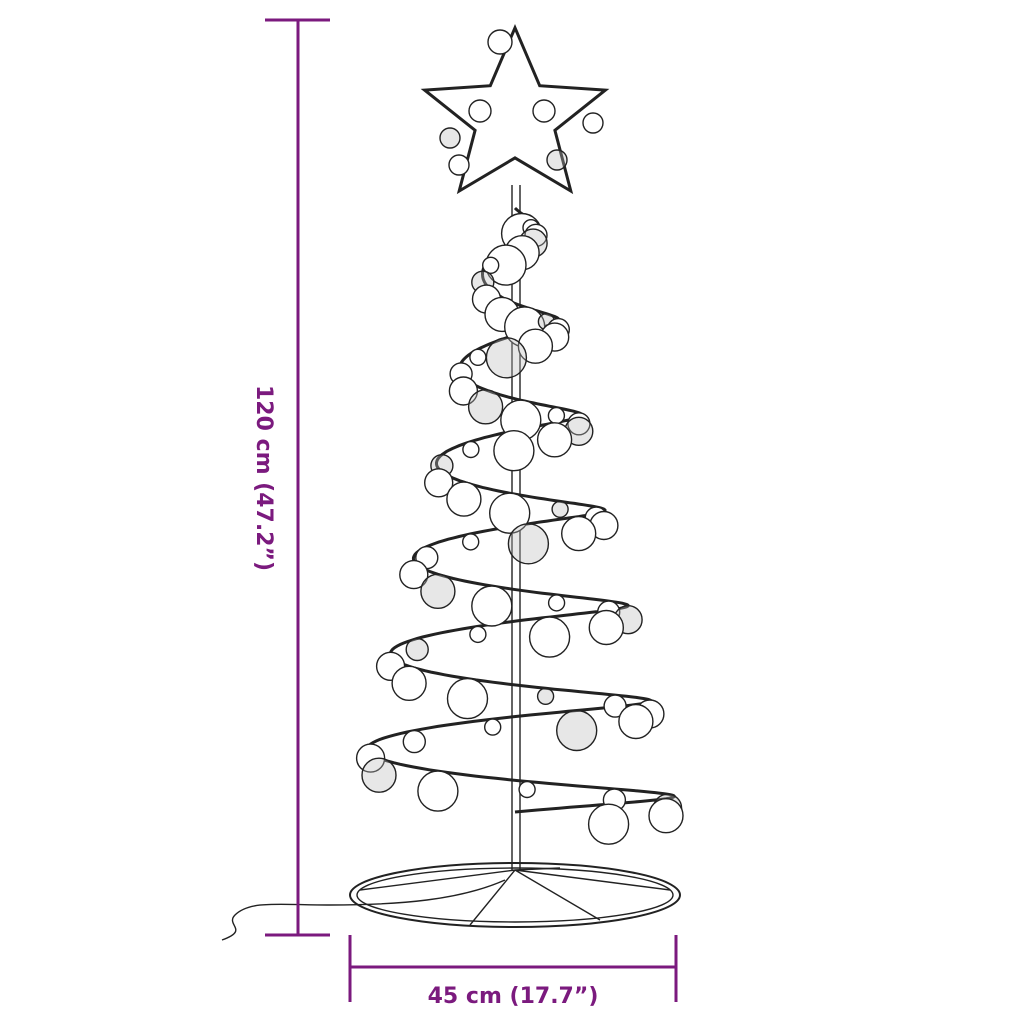 Image resolution: width=1024 pixels, height=1024 pixels. What do you see at coordinates (263, 478) in the screenshot?
I see `height-label: 120 cm (47.2”)` at bounding box center [263, 478].